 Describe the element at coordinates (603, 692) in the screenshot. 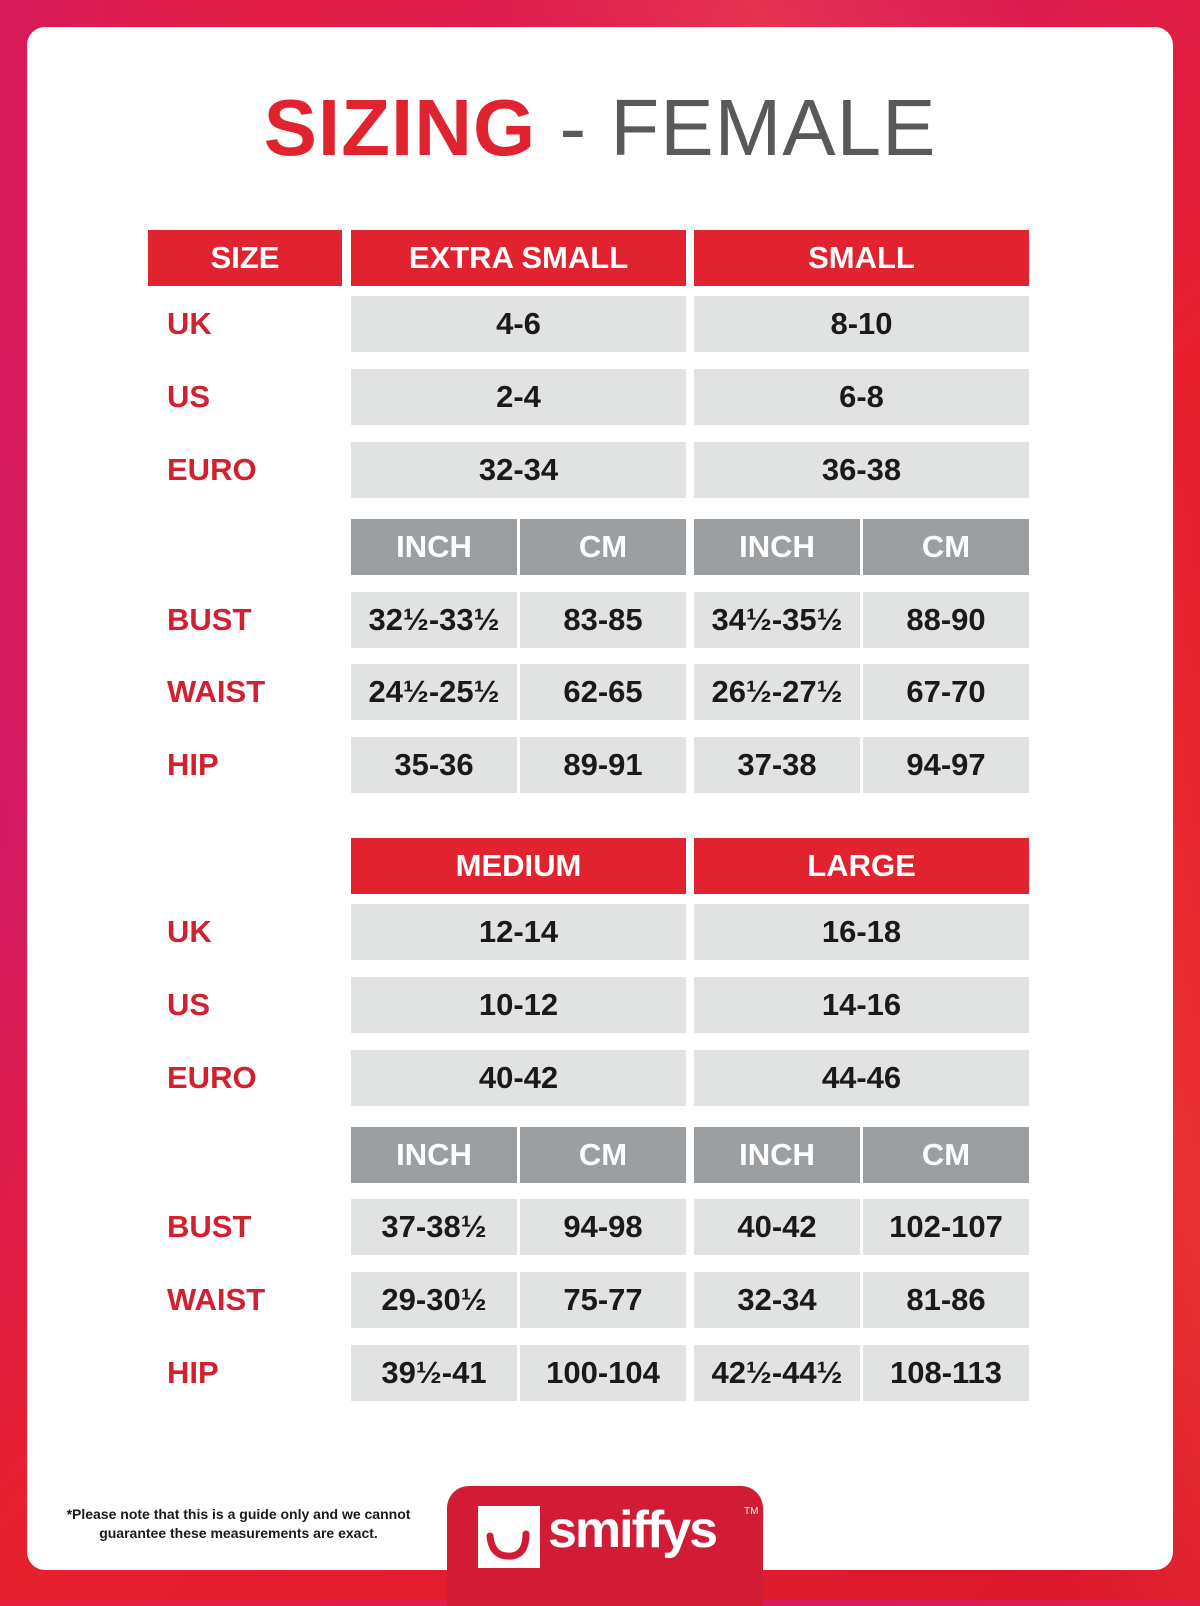

I see `waist-cm-value: 62-65` at that location.